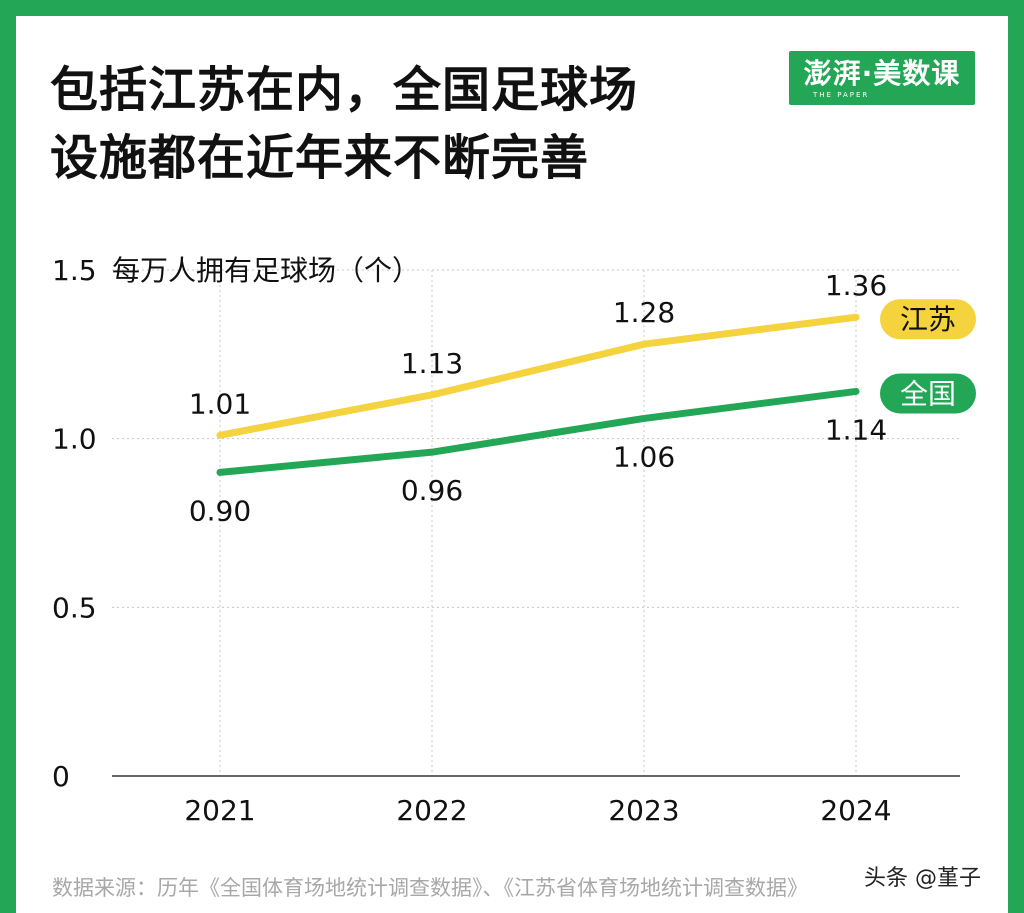  I want to click on series-layer, so click(538, 394).